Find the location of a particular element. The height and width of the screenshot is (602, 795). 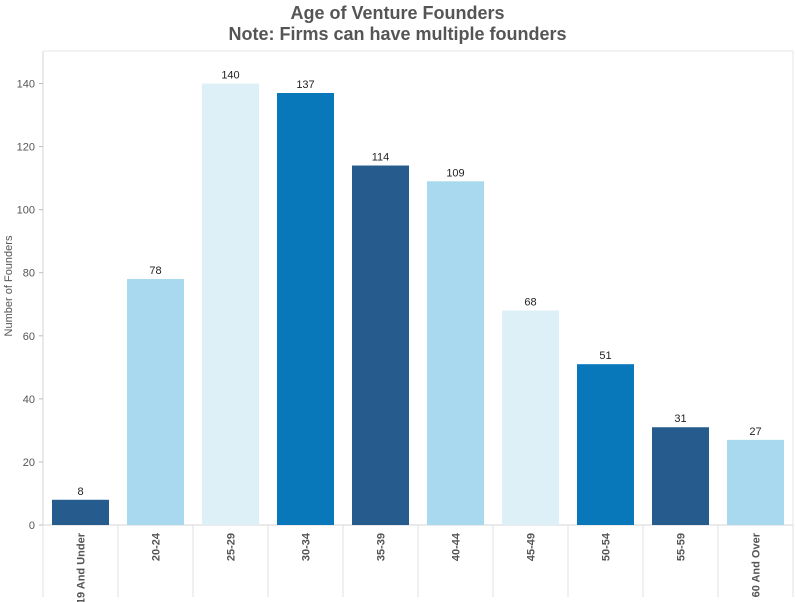

bar-value-label: 137 is located at coordinates (305, 85).